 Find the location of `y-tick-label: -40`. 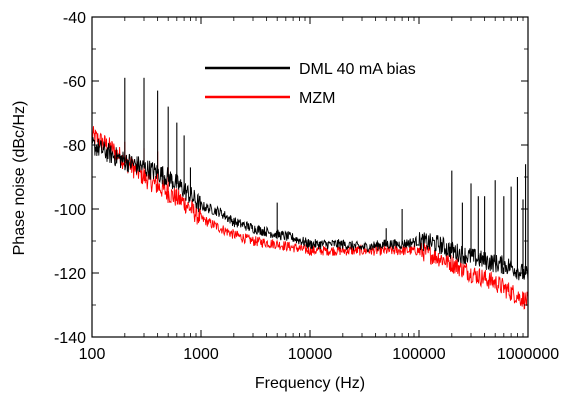

y-tick-label: -40 is located at coordinates (74, 18).